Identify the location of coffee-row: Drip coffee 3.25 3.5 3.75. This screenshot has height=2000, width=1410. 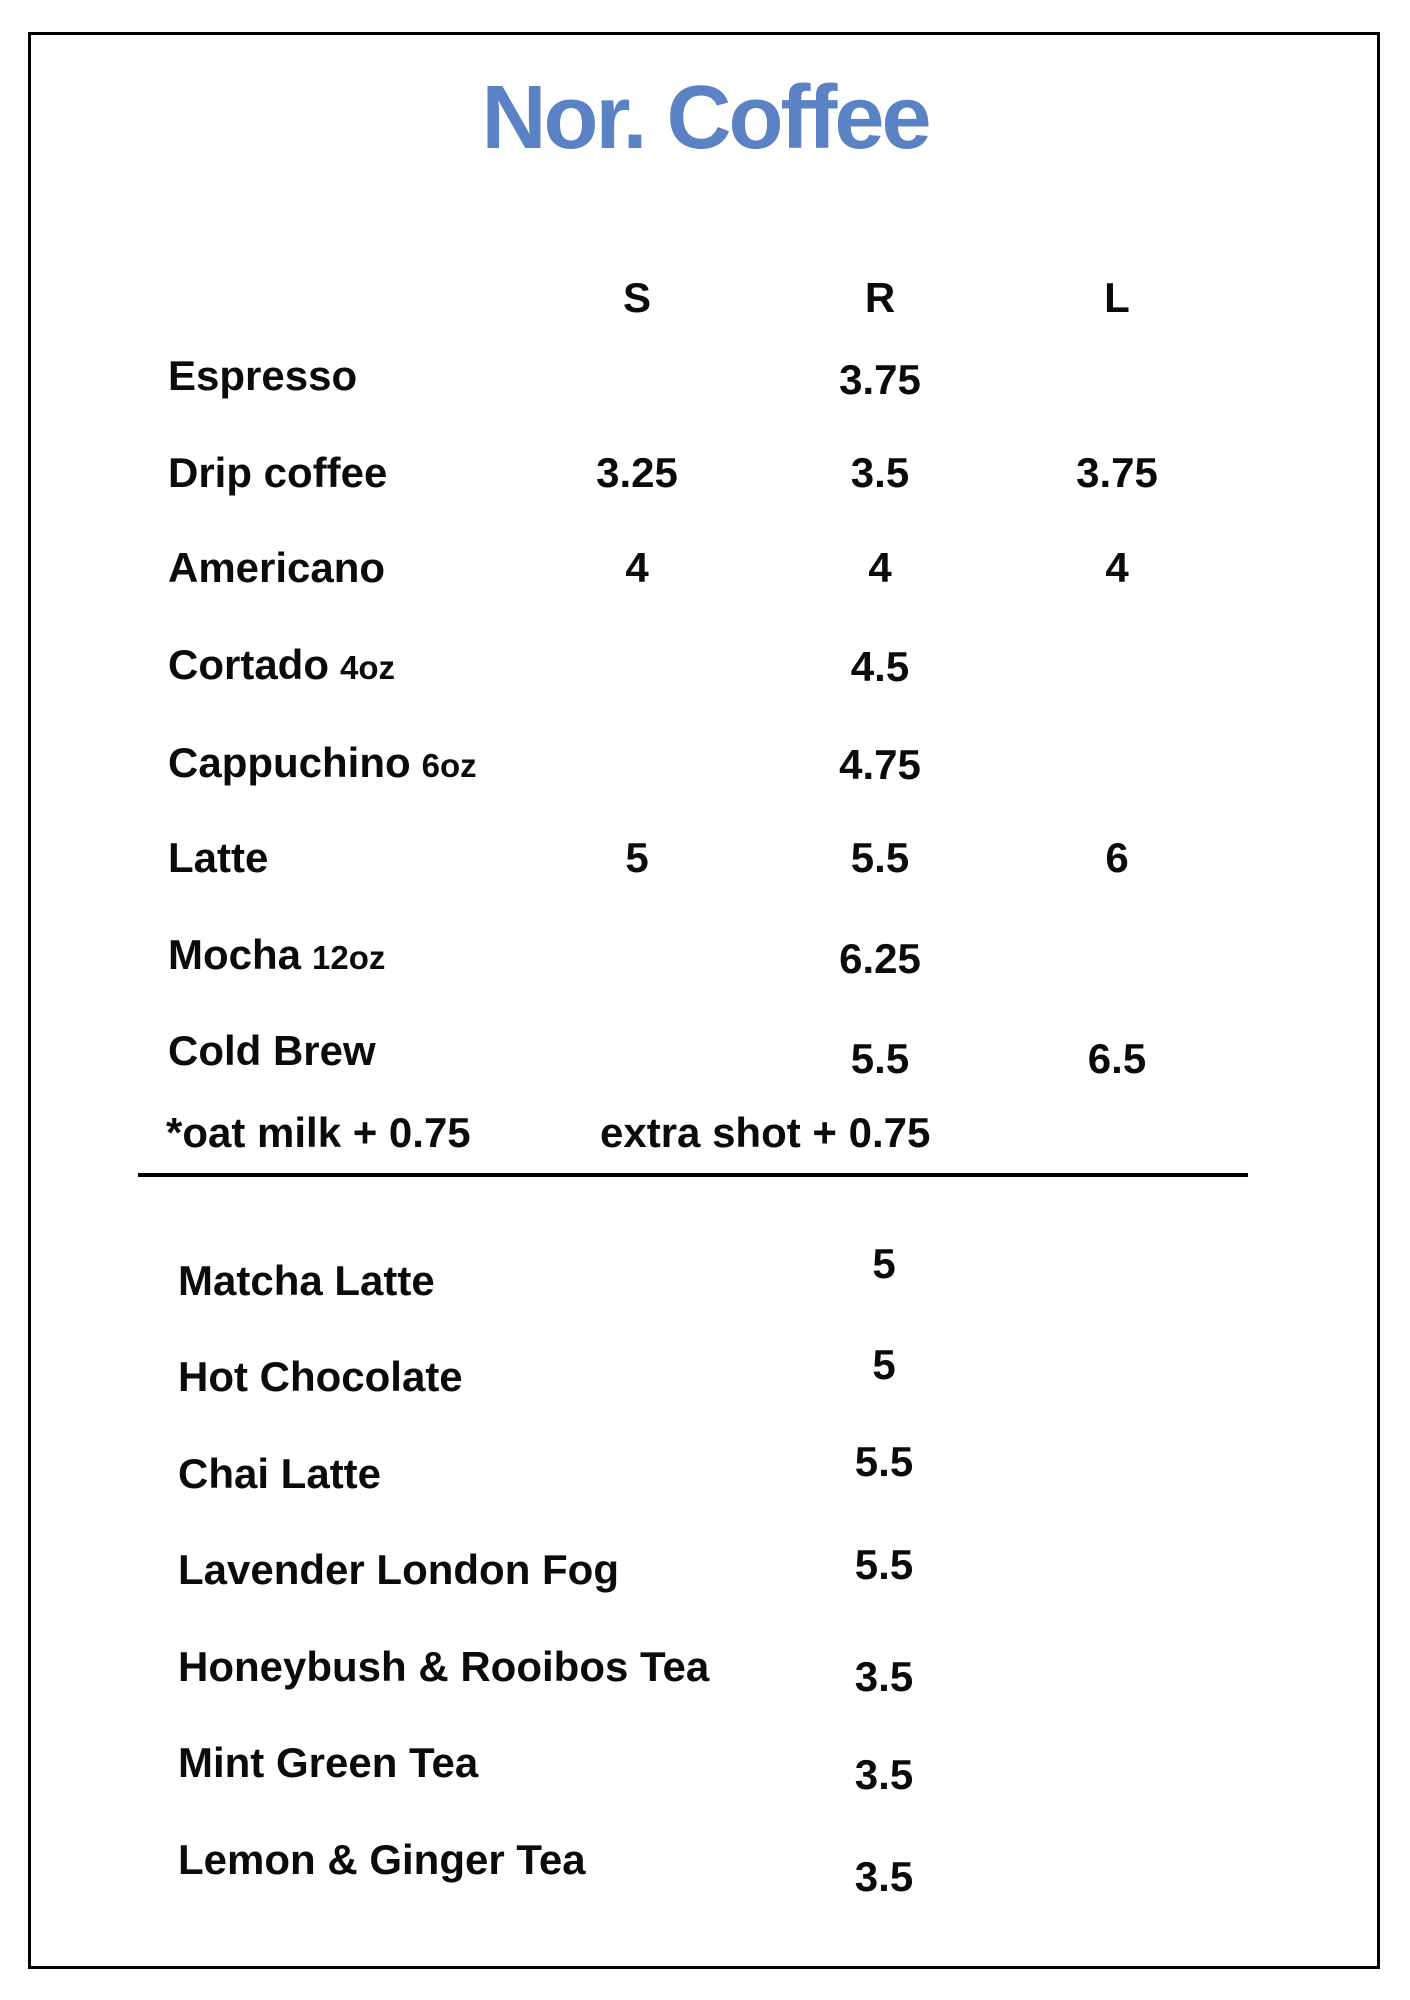
(705, 478).